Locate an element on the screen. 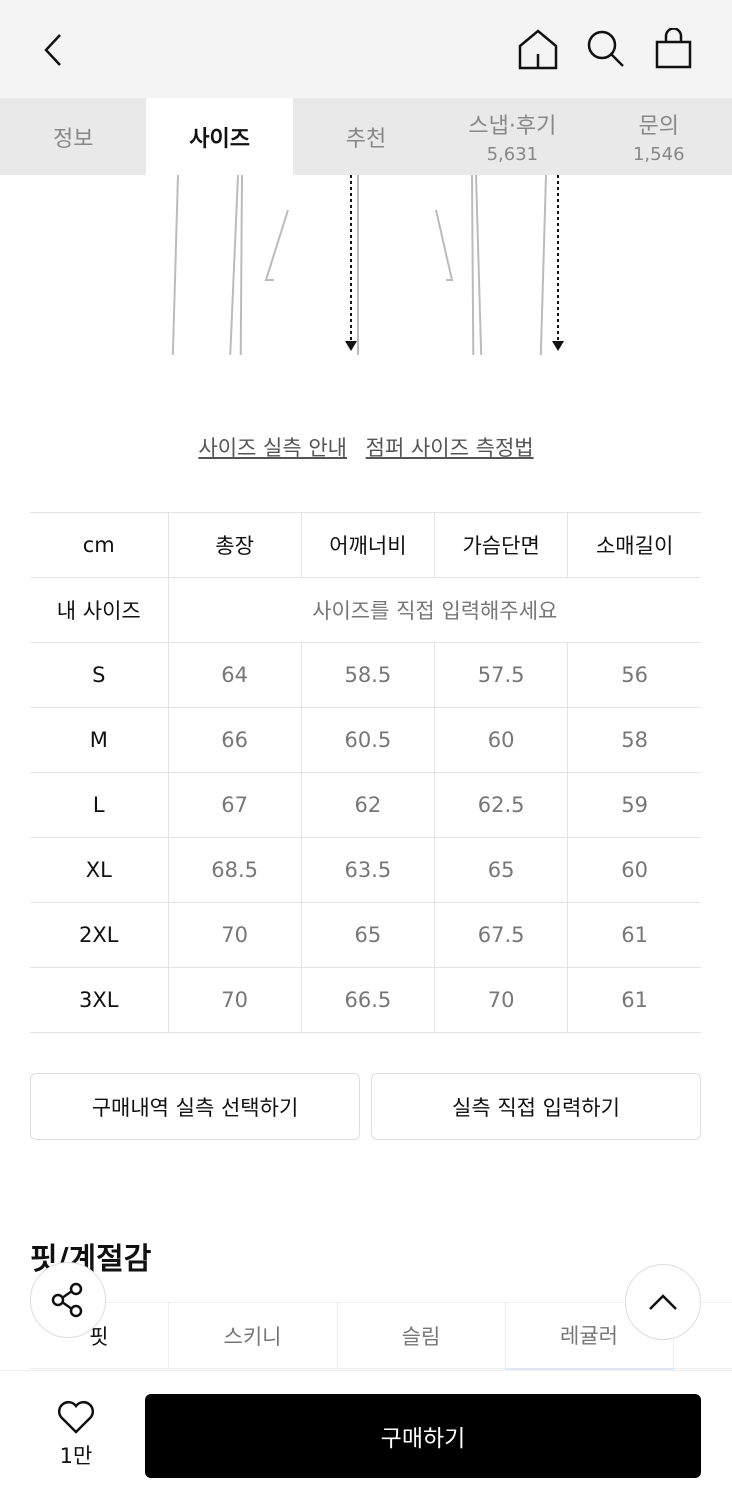  tab-count: 5,631 is located at coordinates (512, 154).